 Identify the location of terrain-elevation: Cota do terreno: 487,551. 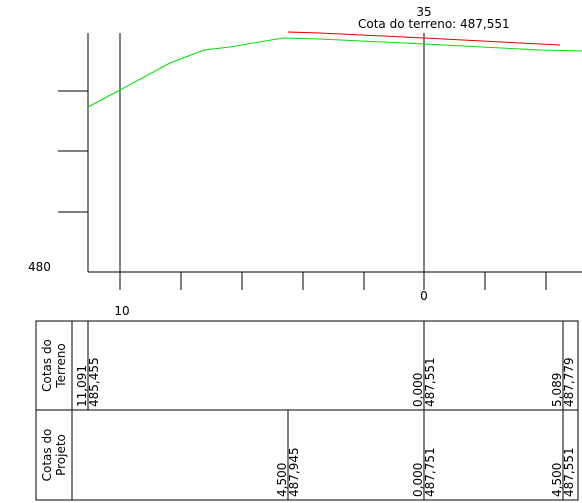
(434, 24).